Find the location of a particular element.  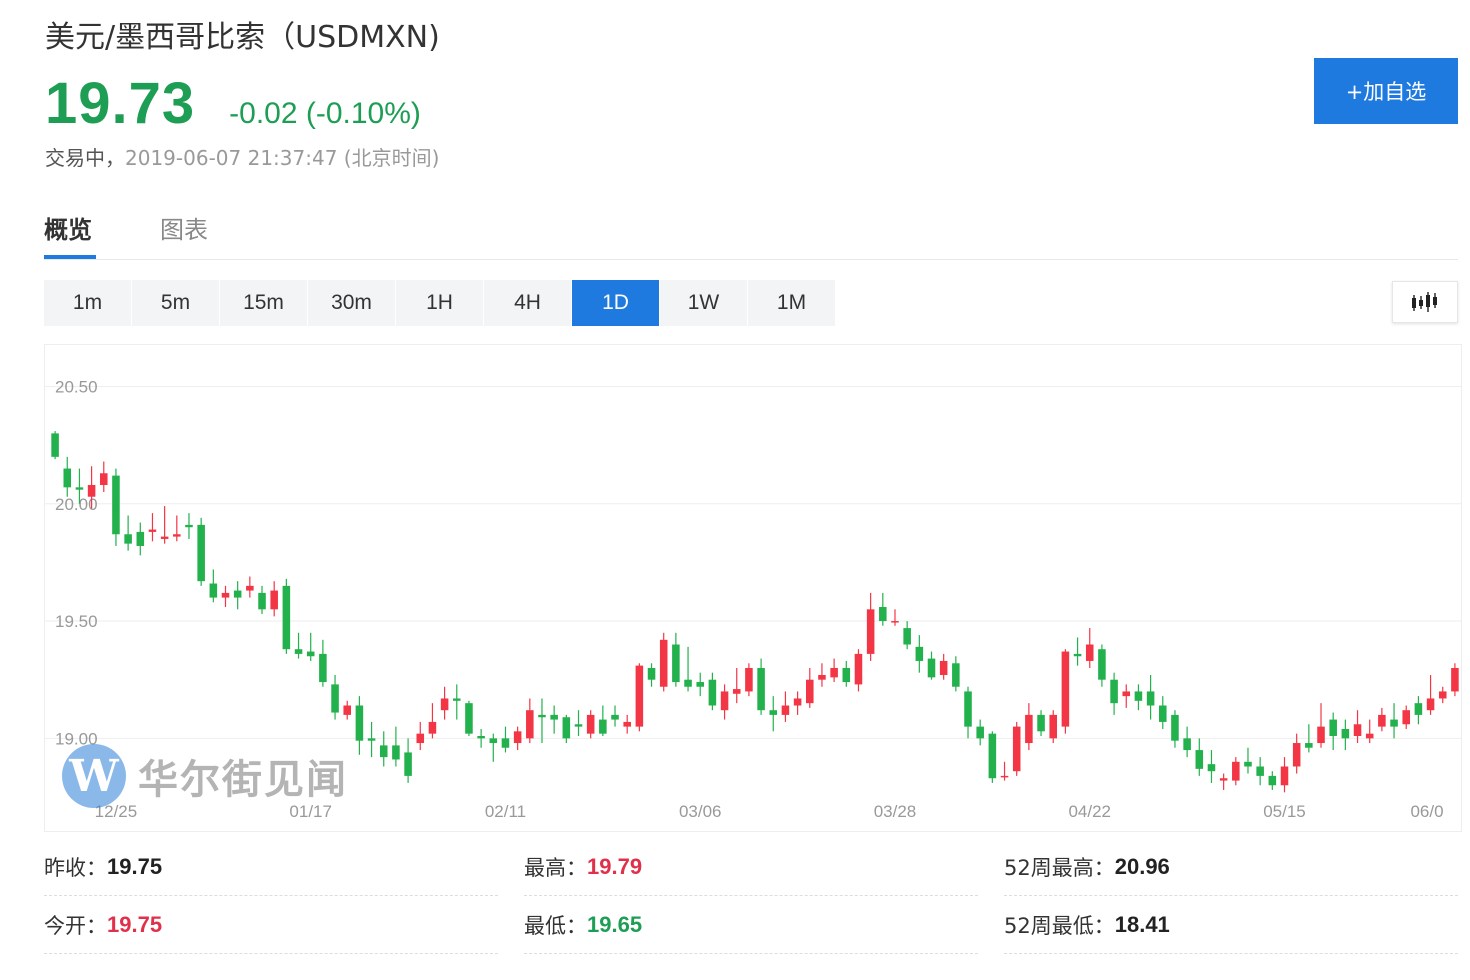

period-1mo: 1M is located at coordinates (792, 303).